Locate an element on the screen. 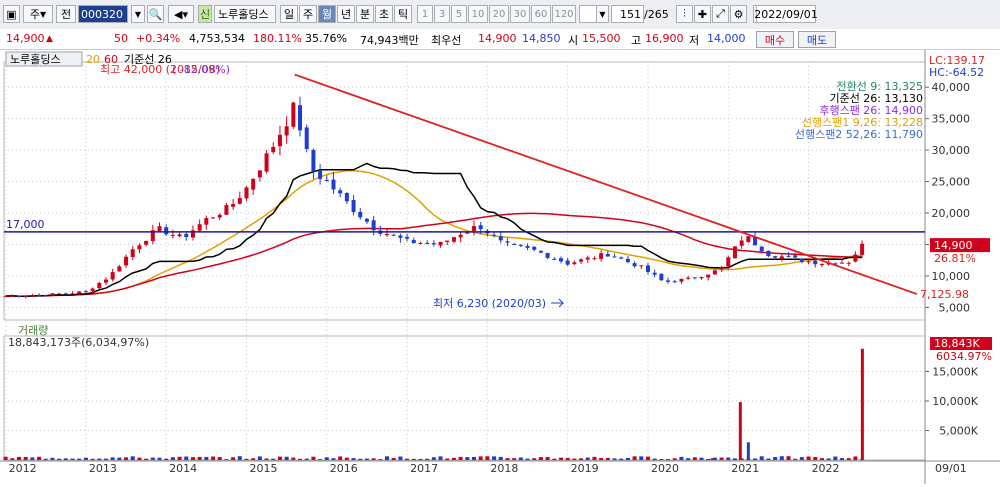 The height and width of the screenshot is (487, 1000). num-1: 1 is located at coordinates (425, 14).